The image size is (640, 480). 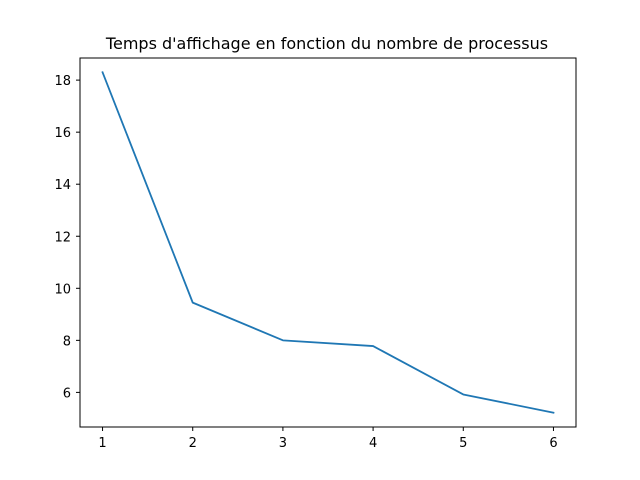 What do you see at coordinates (373, 443) in the screenshot?
I see `x-tick-label: 4` at bounding box center [373, 443].